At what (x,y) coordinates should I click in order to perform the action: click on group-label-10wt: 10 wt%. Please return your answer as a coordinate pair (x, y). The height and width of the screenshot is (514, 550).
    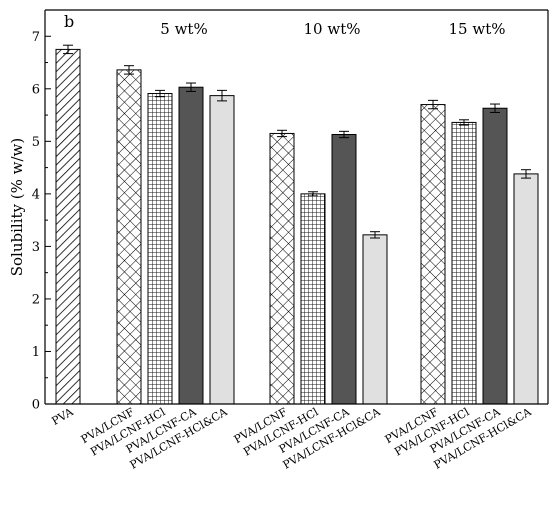
    Looking at the image, I should click on (332, 29).